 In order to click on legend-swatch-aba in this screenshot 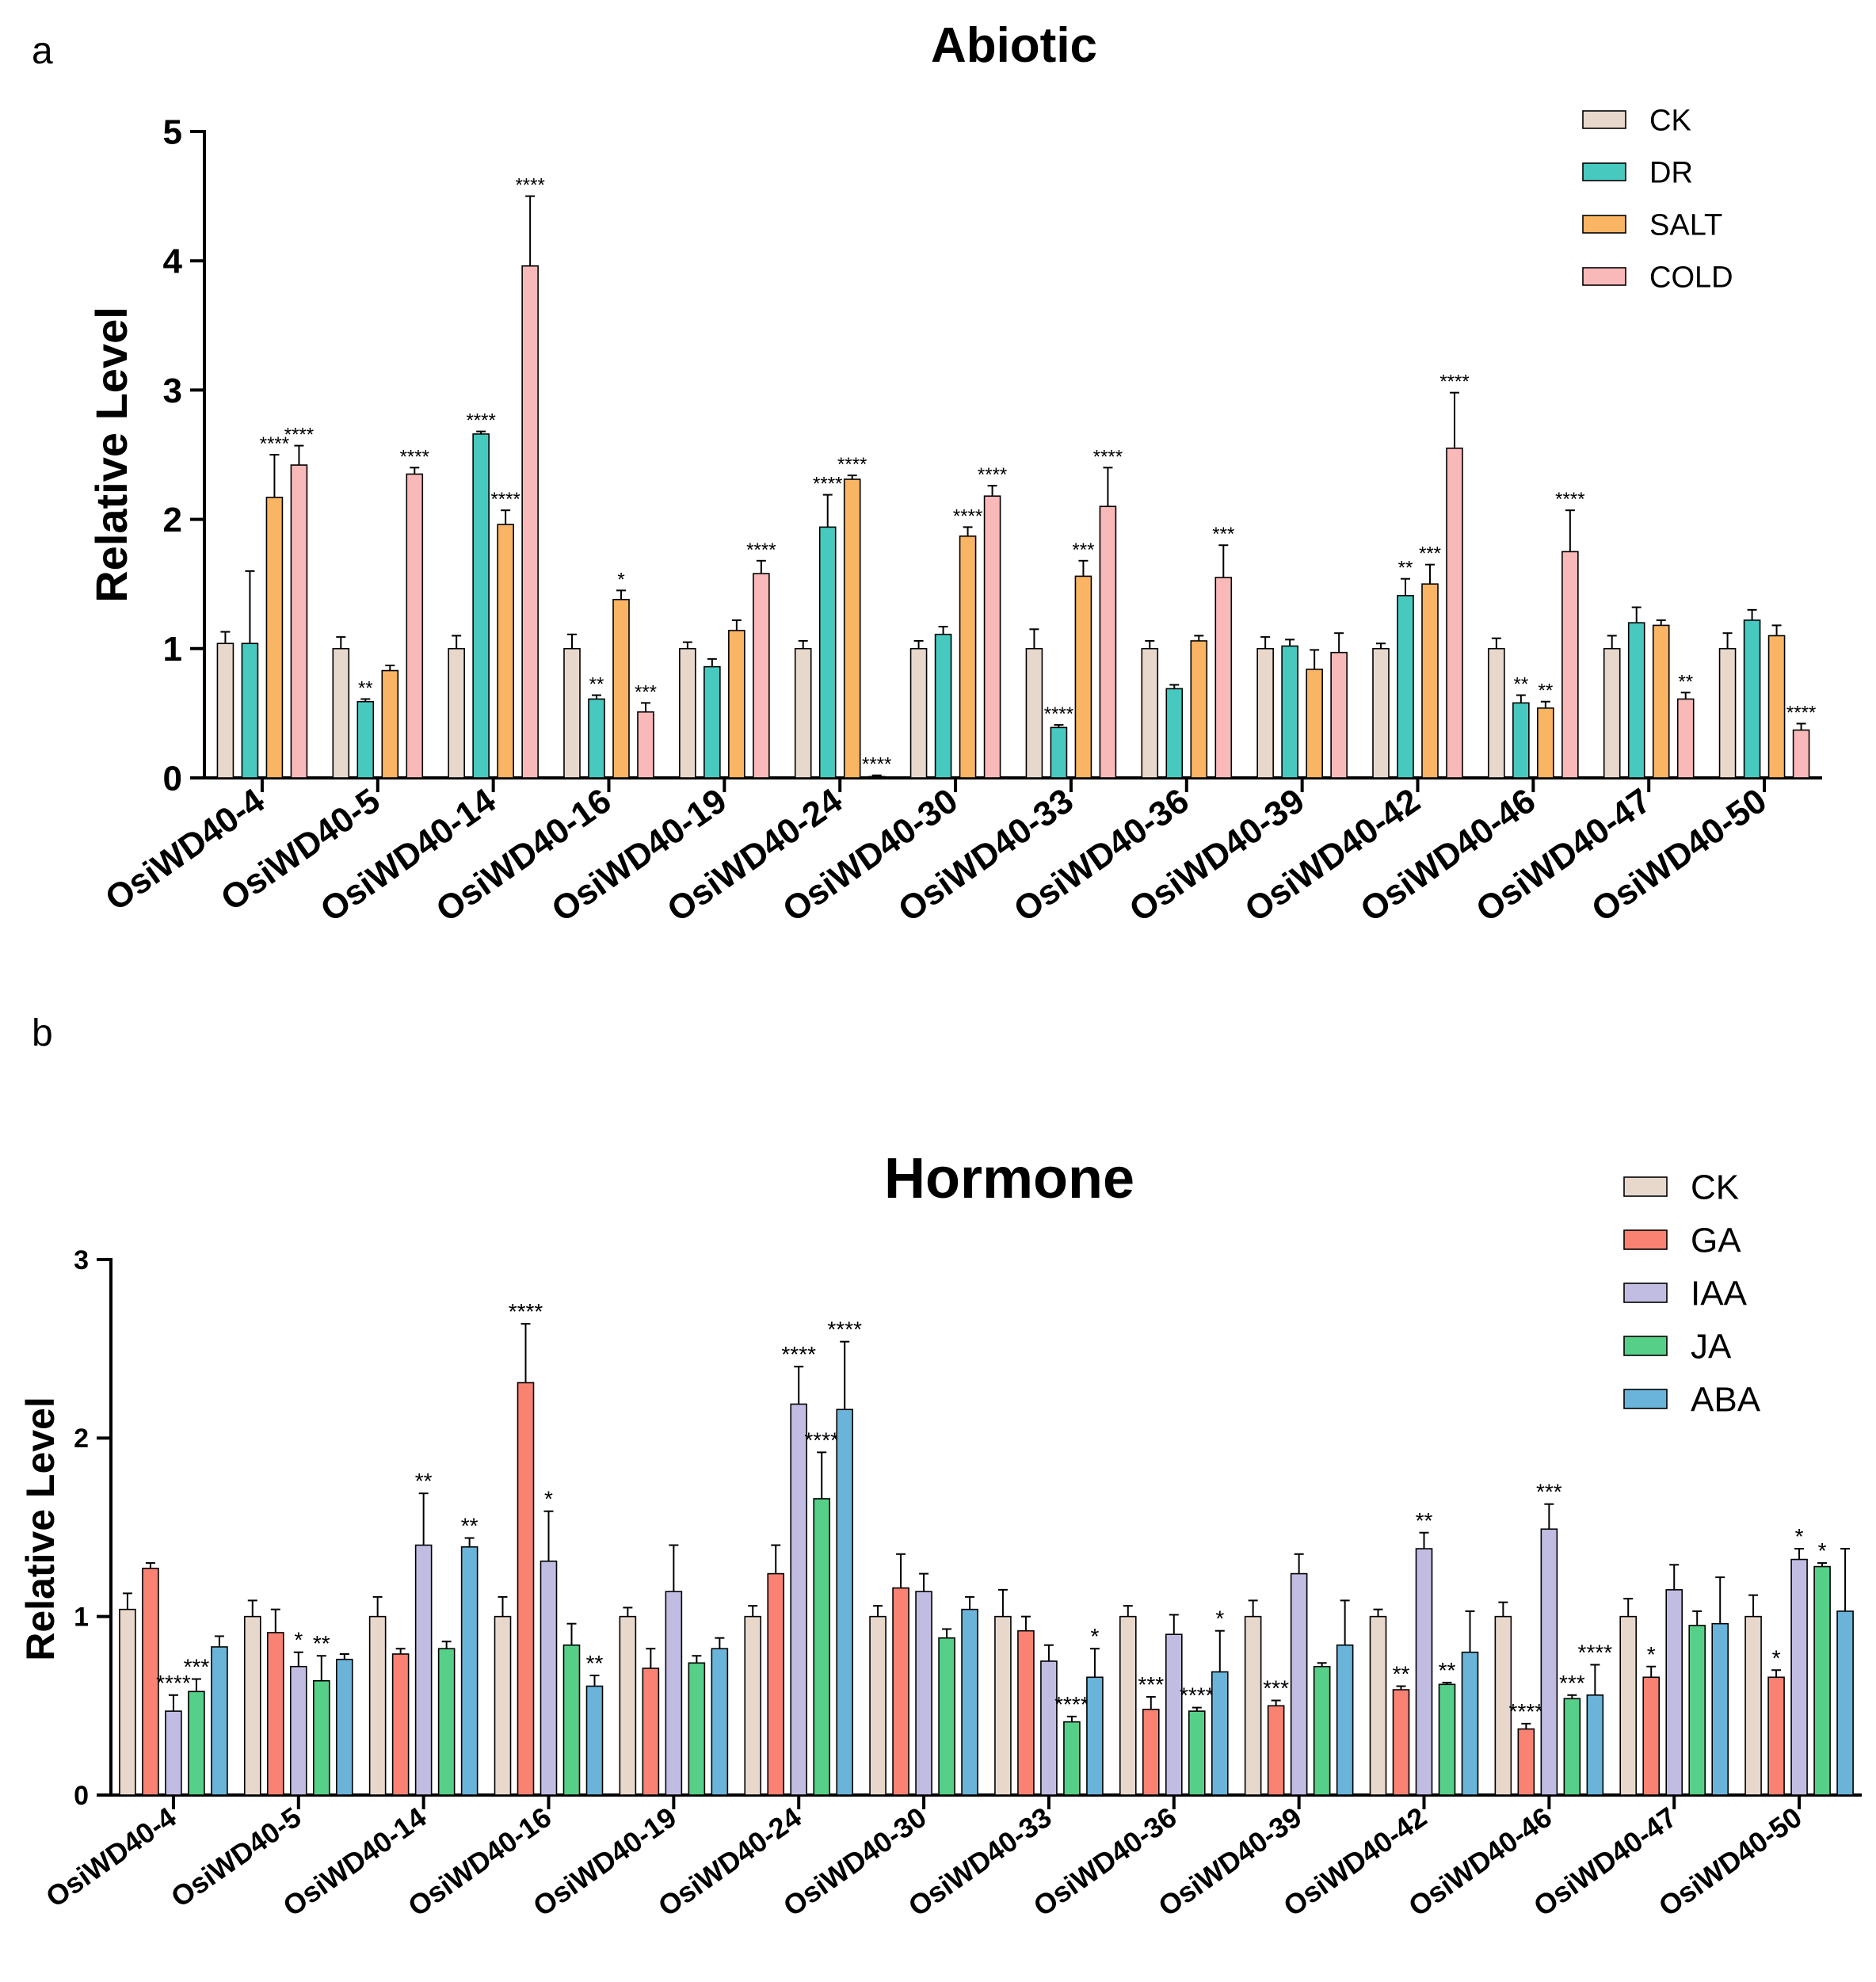, I will do `click(1645, 1399)`.